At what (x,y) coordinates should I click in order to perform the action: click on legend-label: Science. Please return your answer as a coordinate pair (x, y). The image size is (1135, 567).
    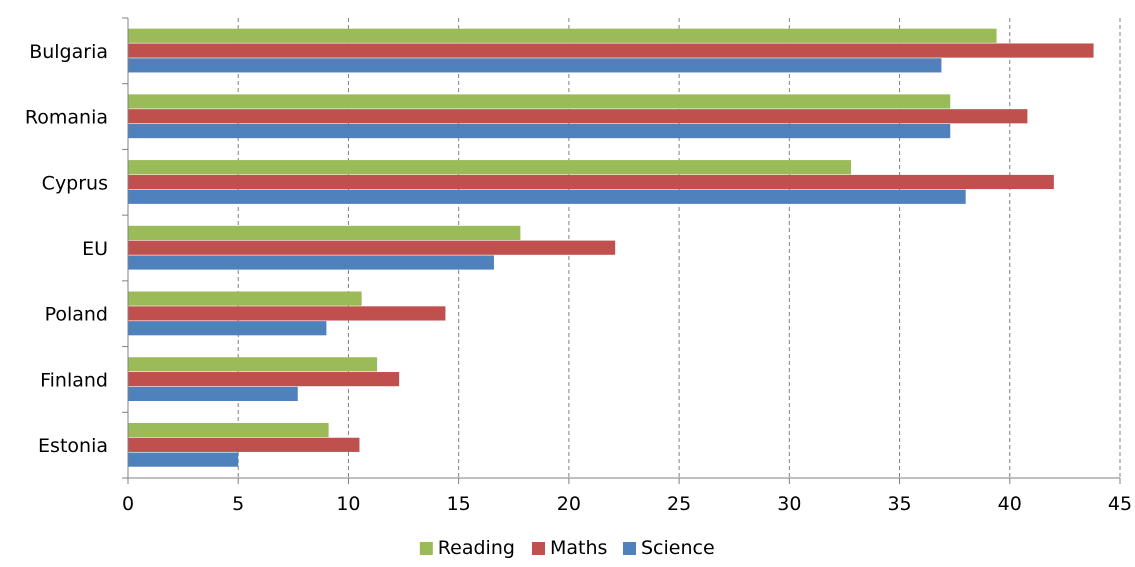
    Looking at the image, I should click on (678, 548).